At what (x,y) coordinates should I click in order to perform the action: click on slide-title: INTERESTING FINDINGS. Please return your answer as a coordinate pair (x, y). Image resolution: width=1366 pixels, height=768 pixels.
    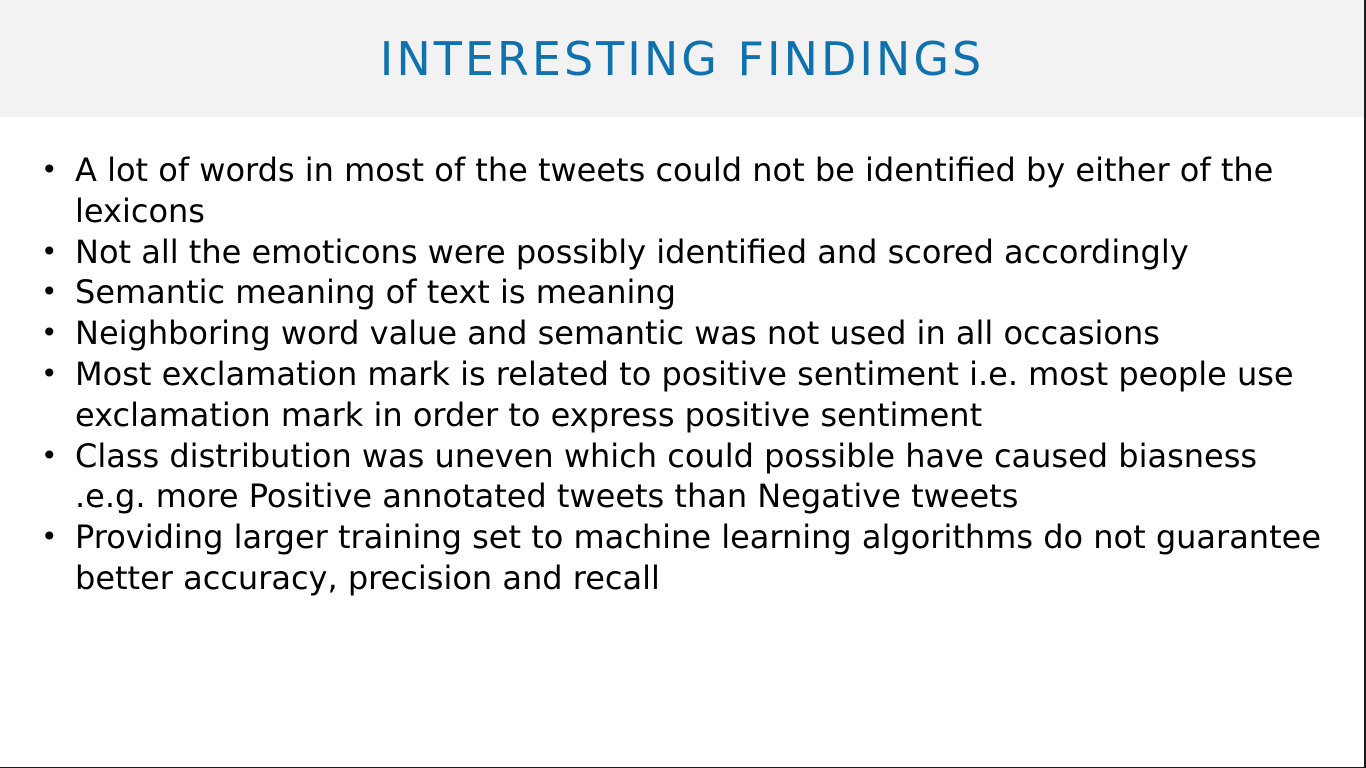
    Looking at the image, I should click on (682, 59).